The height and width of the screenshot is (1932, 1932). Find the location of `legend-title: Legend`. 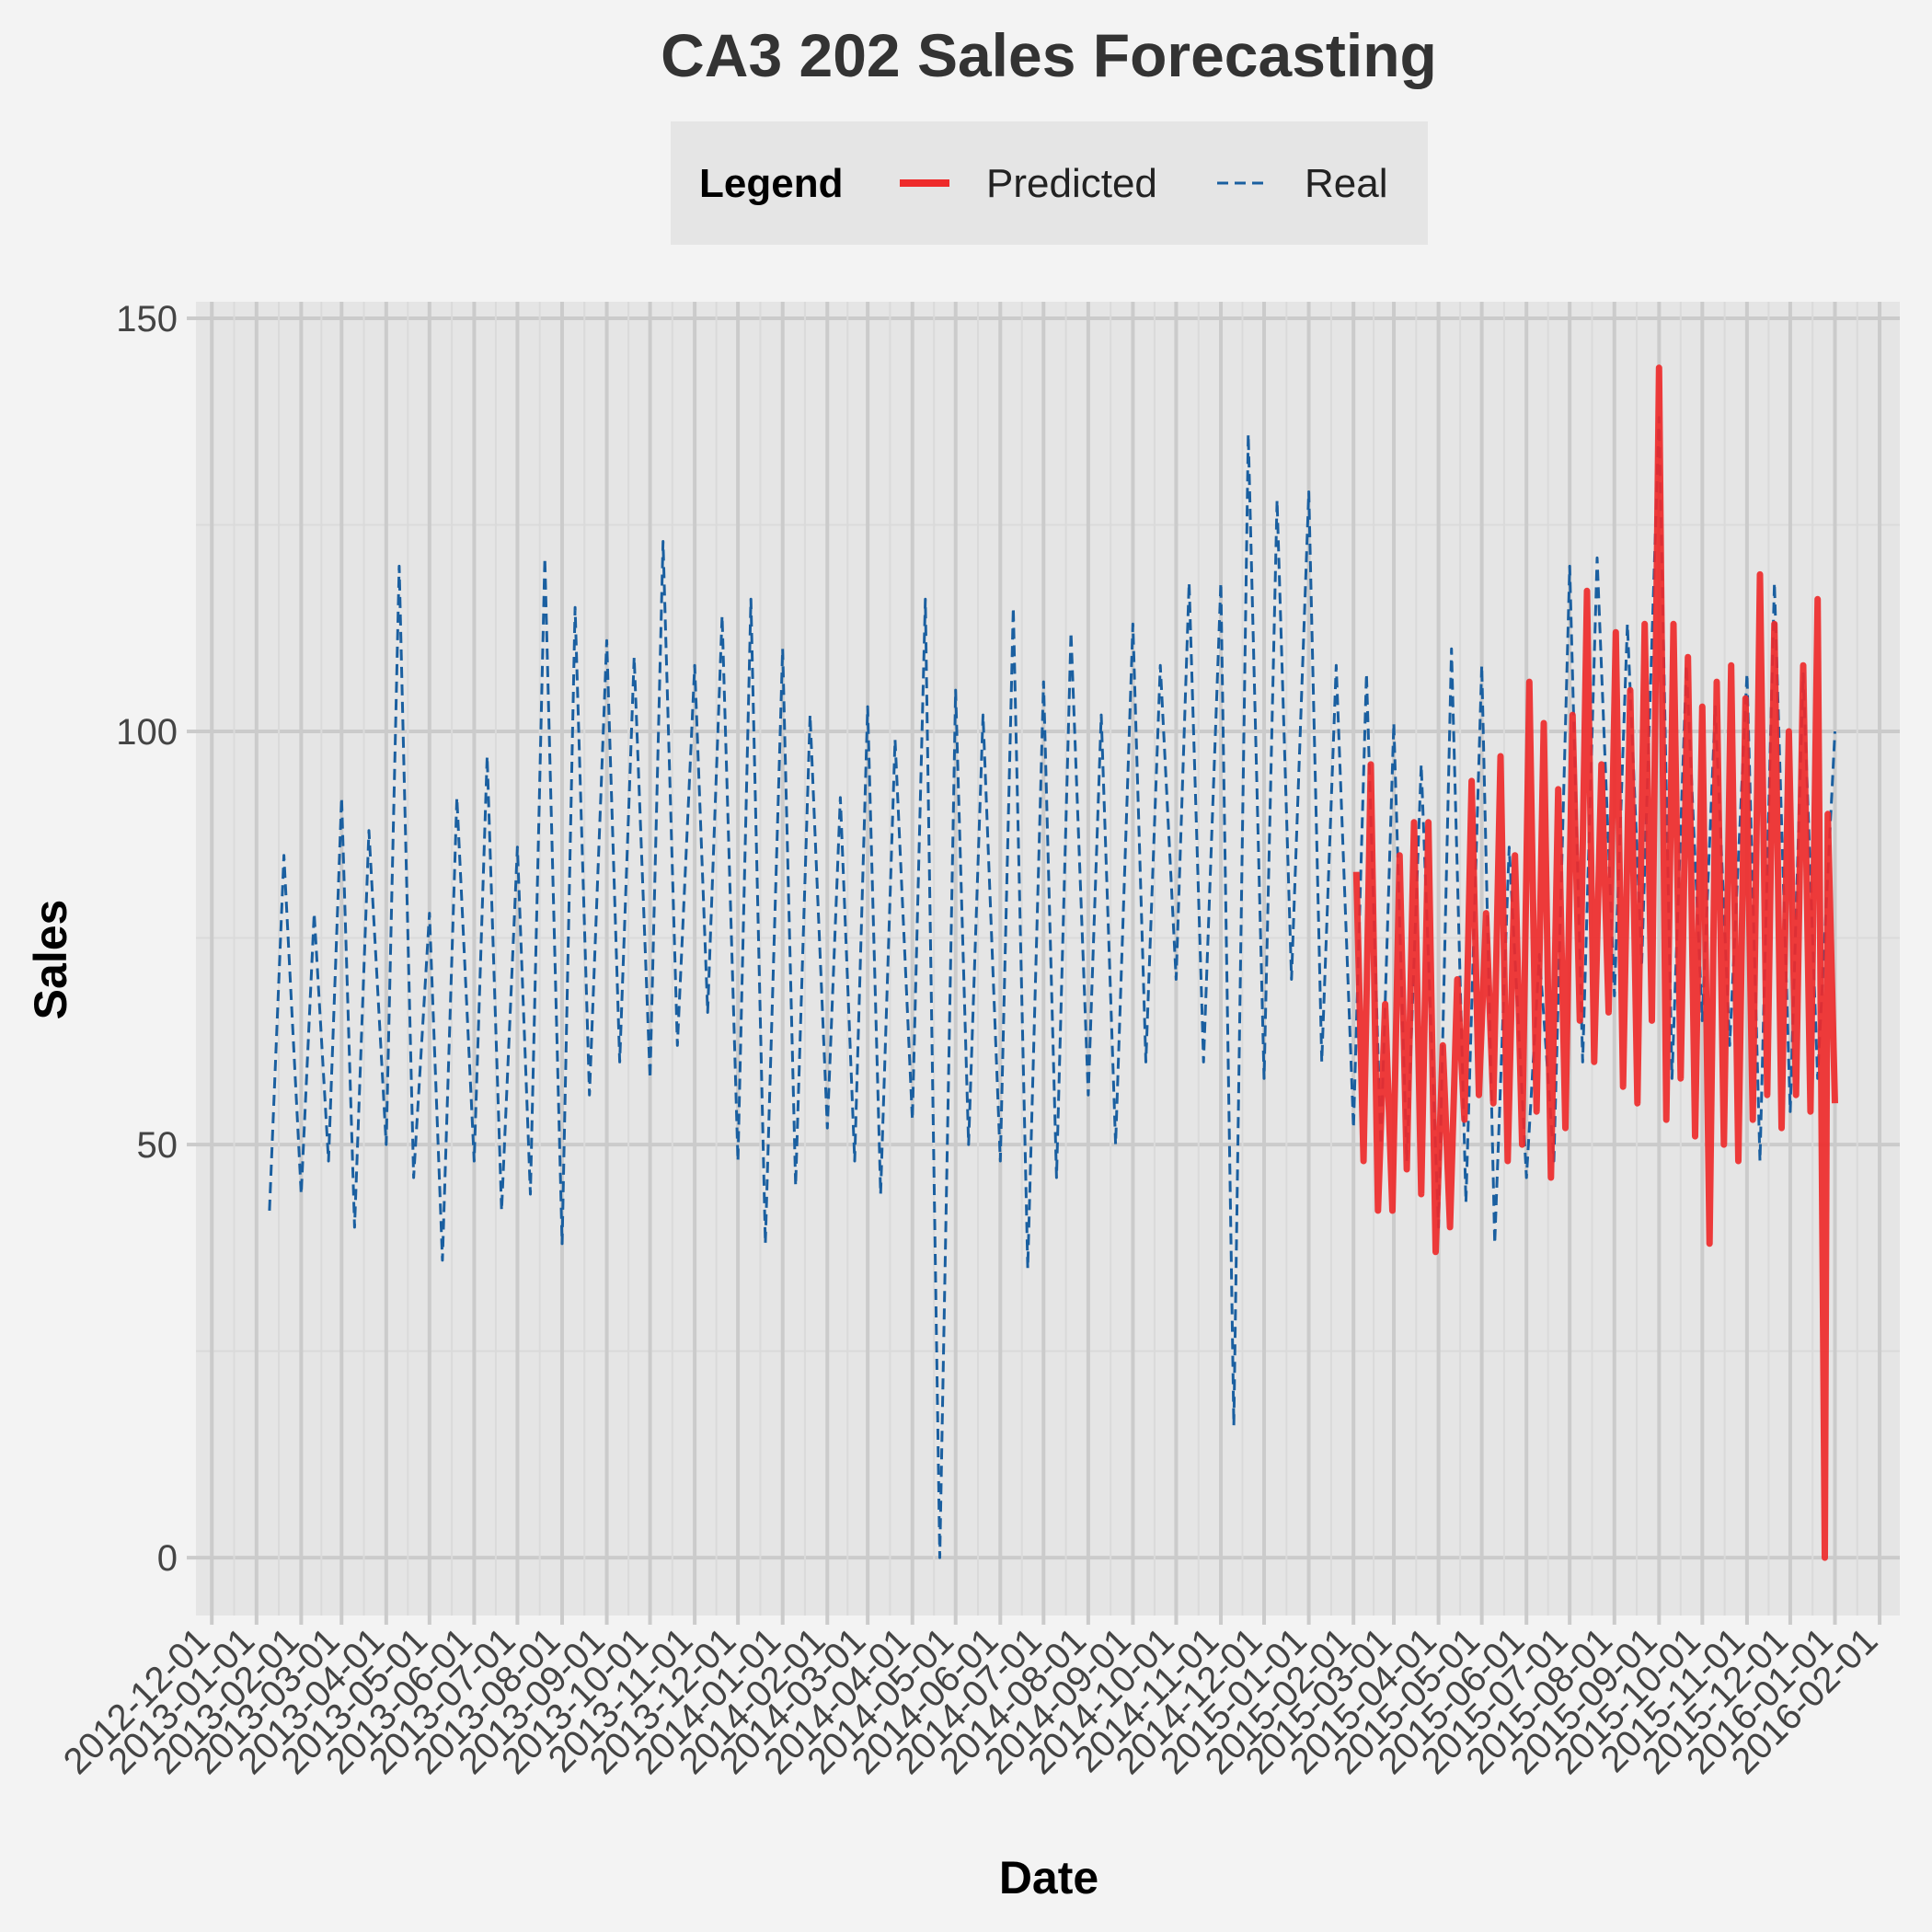

legend-title: Legend is located at coordinates (771, 183).